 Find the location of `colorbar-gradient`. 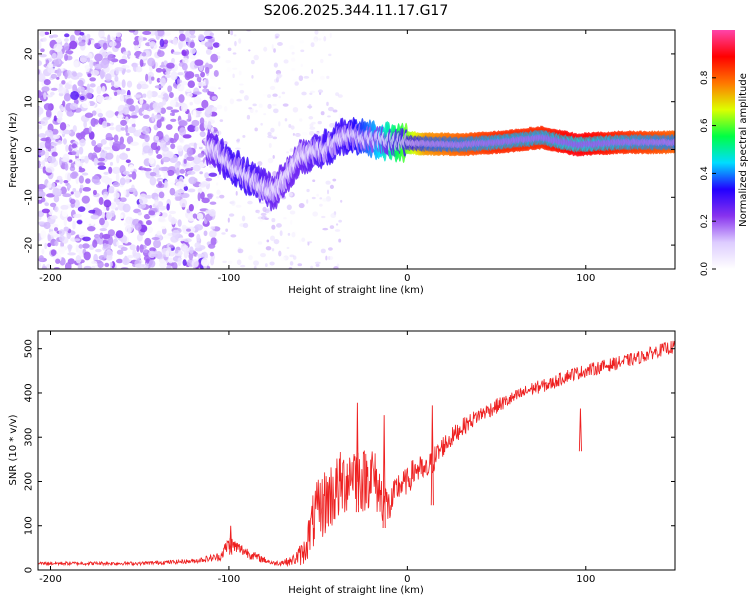

colorbar-gradient is located at coordinates (723, 149).